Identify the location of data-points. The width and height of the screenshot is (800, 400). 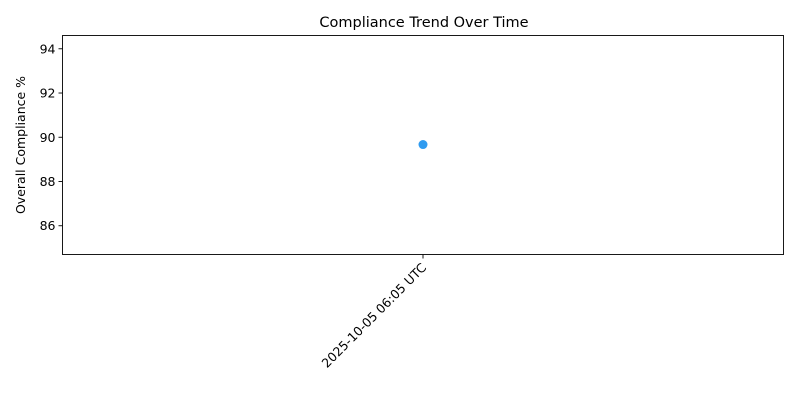
(423, 145).